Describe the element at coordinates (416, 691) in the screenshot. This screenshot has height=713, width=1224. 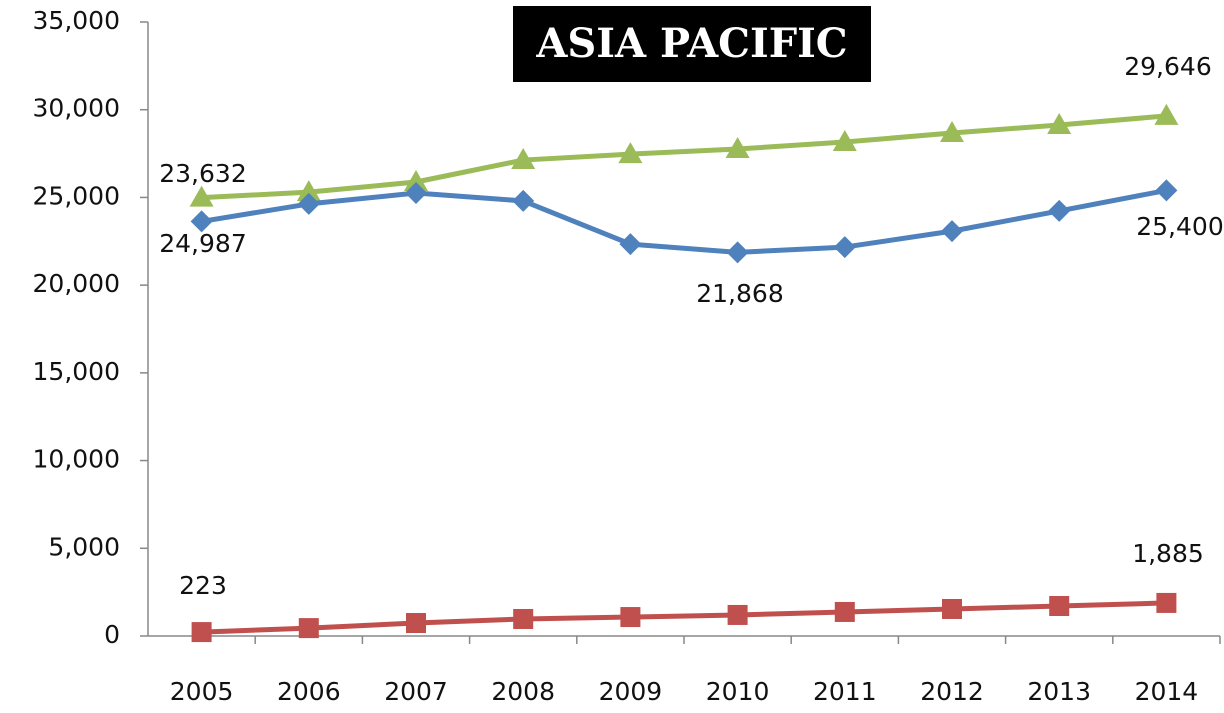
I see `x-tick-label: 2007` at that location.